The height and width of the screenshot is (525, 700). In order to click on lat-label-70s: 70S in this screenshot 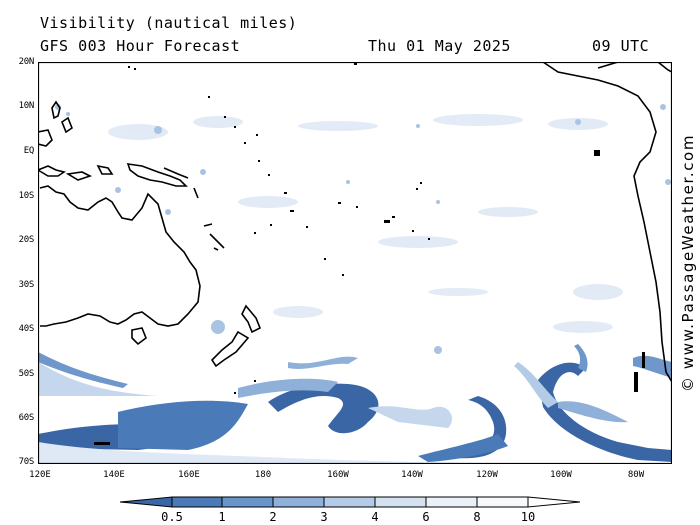, I will do `click(26, 462)`.